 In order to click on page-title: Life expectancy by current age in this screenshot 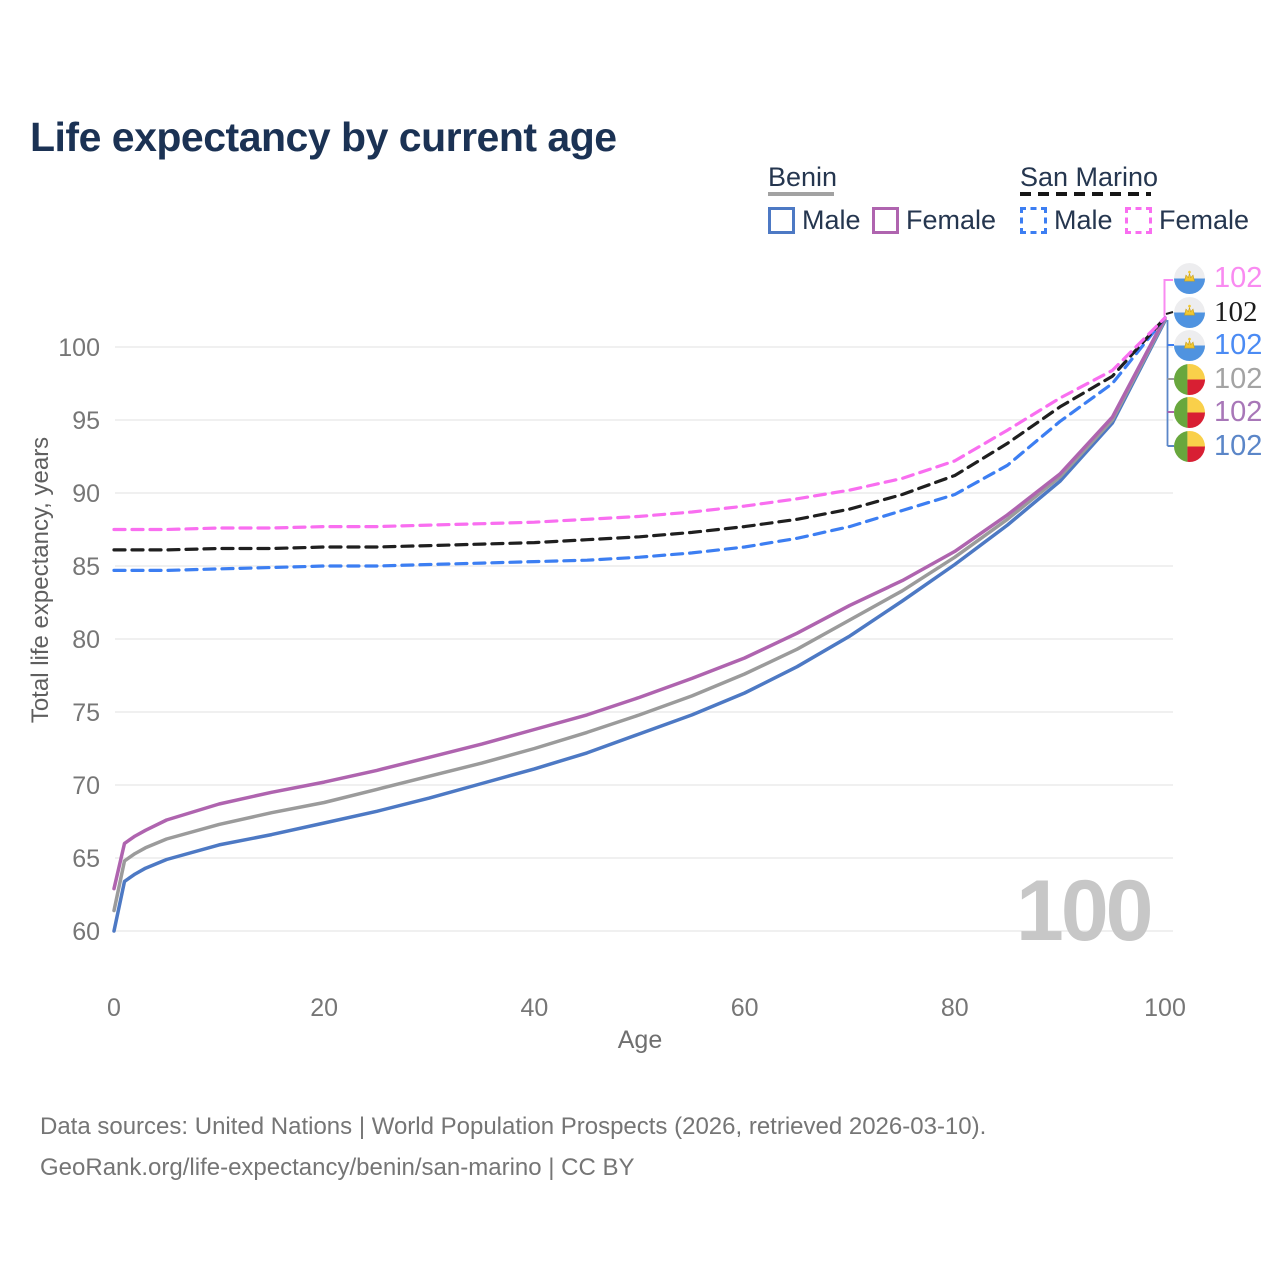, I will do `click(323, 137)`.